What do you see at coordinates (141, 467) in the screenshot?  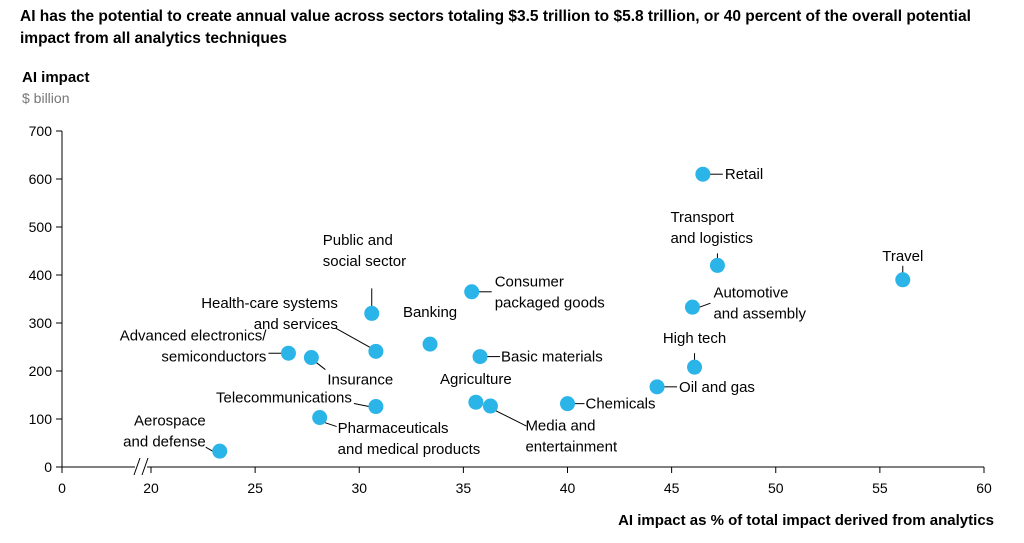 I see `axis-break-gap` at bounding box center [141, 467].